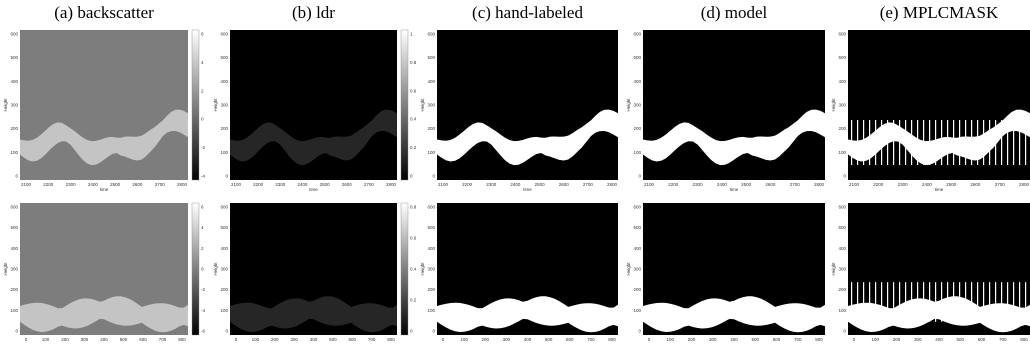 The width and height of the screenshot is (1030, 345). What do you see at coordinates (404, 269) in the screenshot?
I see `colorbar` at bounding box center [404, 269].